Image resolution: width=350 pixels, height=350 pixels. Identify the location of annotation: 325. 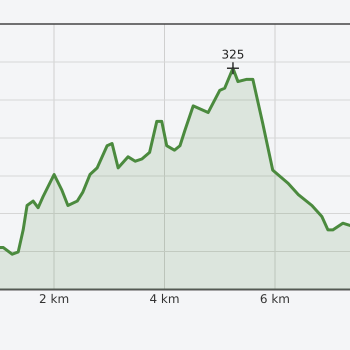
(233, 54).